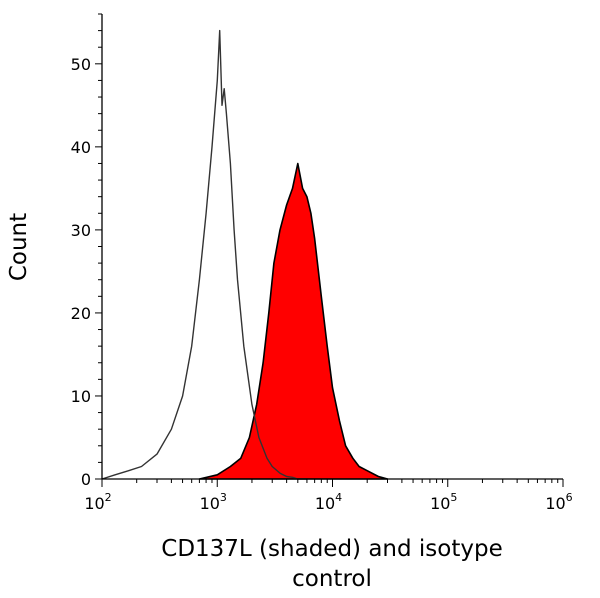 Image resolution: width=600 pixels, height=598 pixels. Describe the element at coordinates (81, 230) in the screenshot. I see `y-tick-label: 30` at that location.